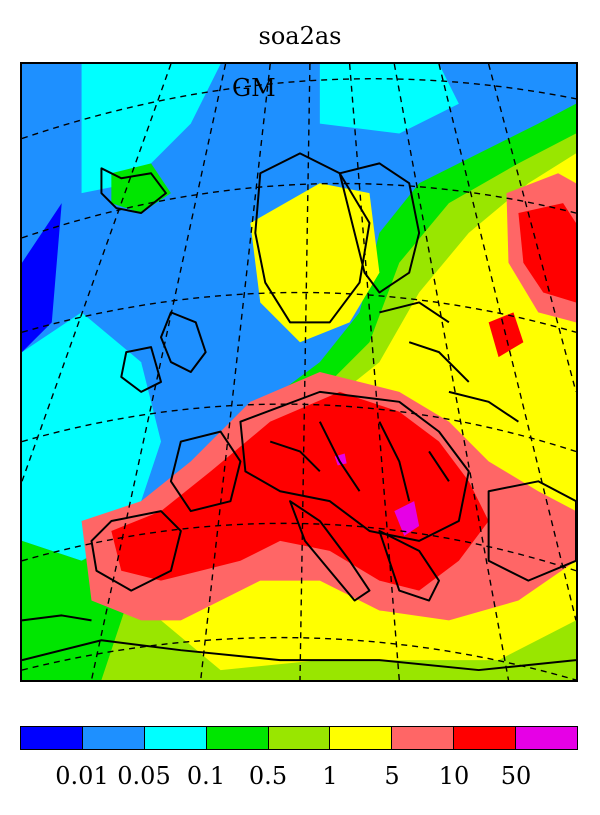 The width and height of the screenshot is (600, 815). What do you see at coordinates (268, 776) in the screenshot?
I see `legend-tick-label: 0.5` at bounding box center [268, 776].